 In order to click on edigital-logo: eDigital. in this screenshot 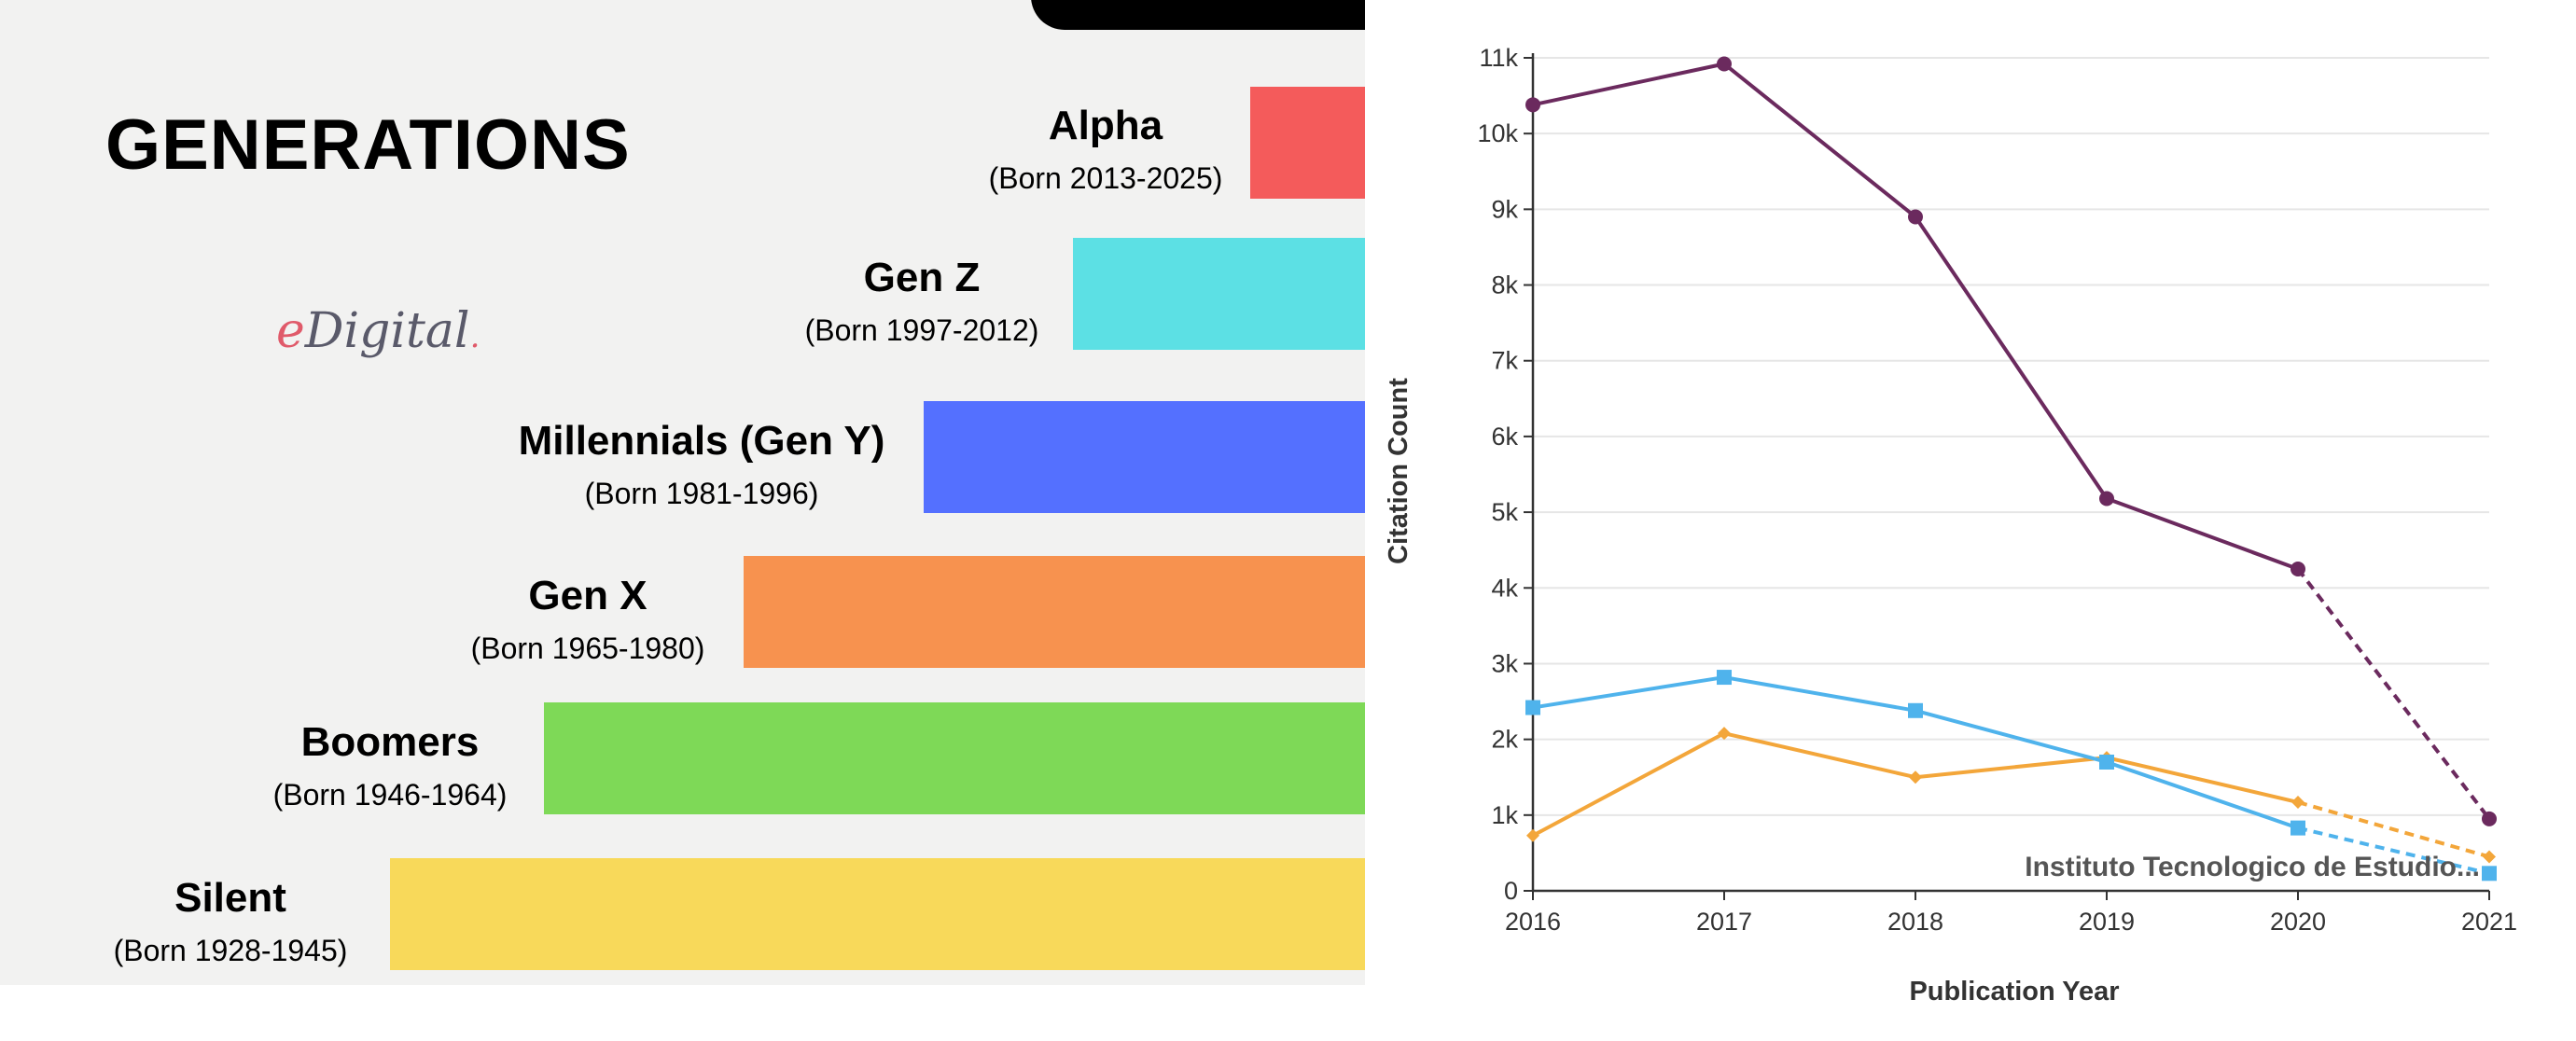, I will do `click(378, 331)`.